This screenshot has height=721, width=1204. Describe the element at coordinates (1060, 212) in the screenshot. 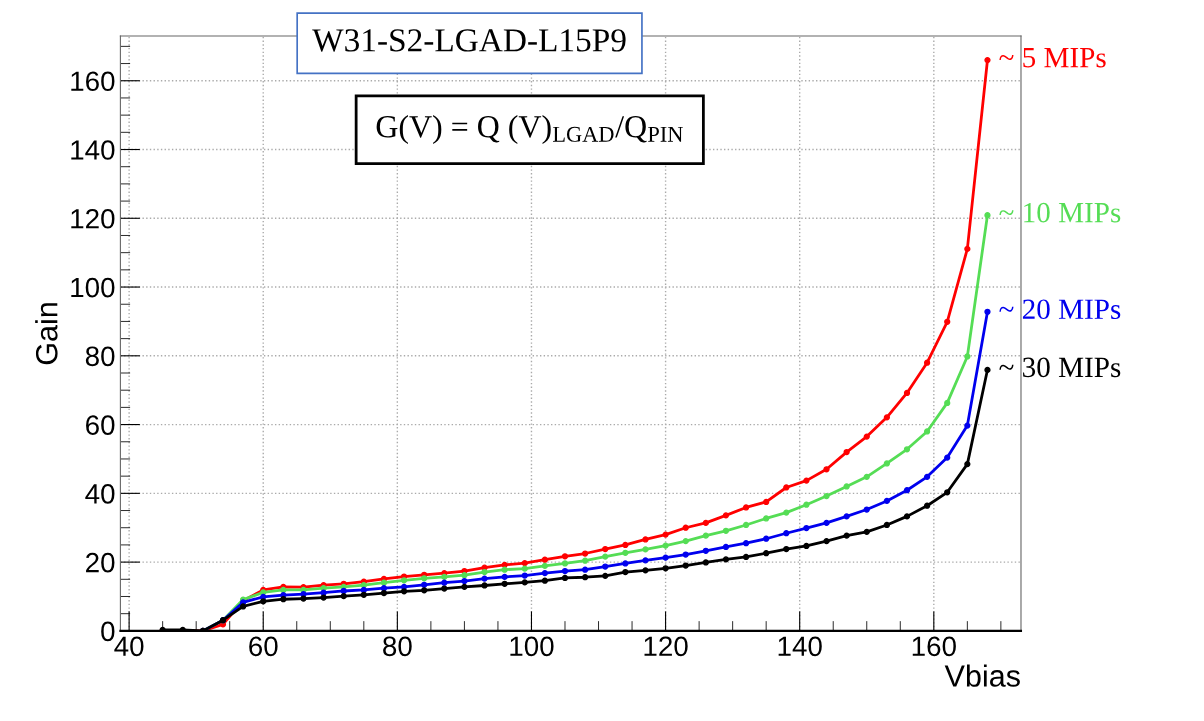

I see `series-label: ~ 10 MIPs` at that location.